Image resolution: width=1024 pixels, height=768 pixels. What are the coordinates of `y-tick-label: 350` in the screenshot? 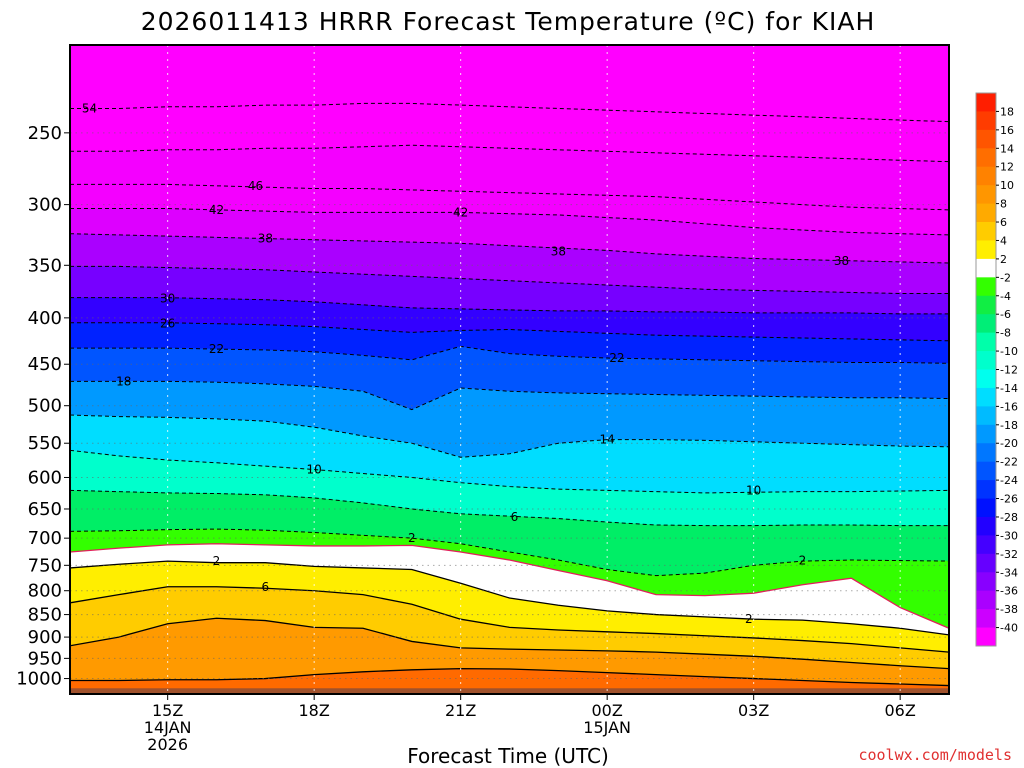 It's located at (45, 265).